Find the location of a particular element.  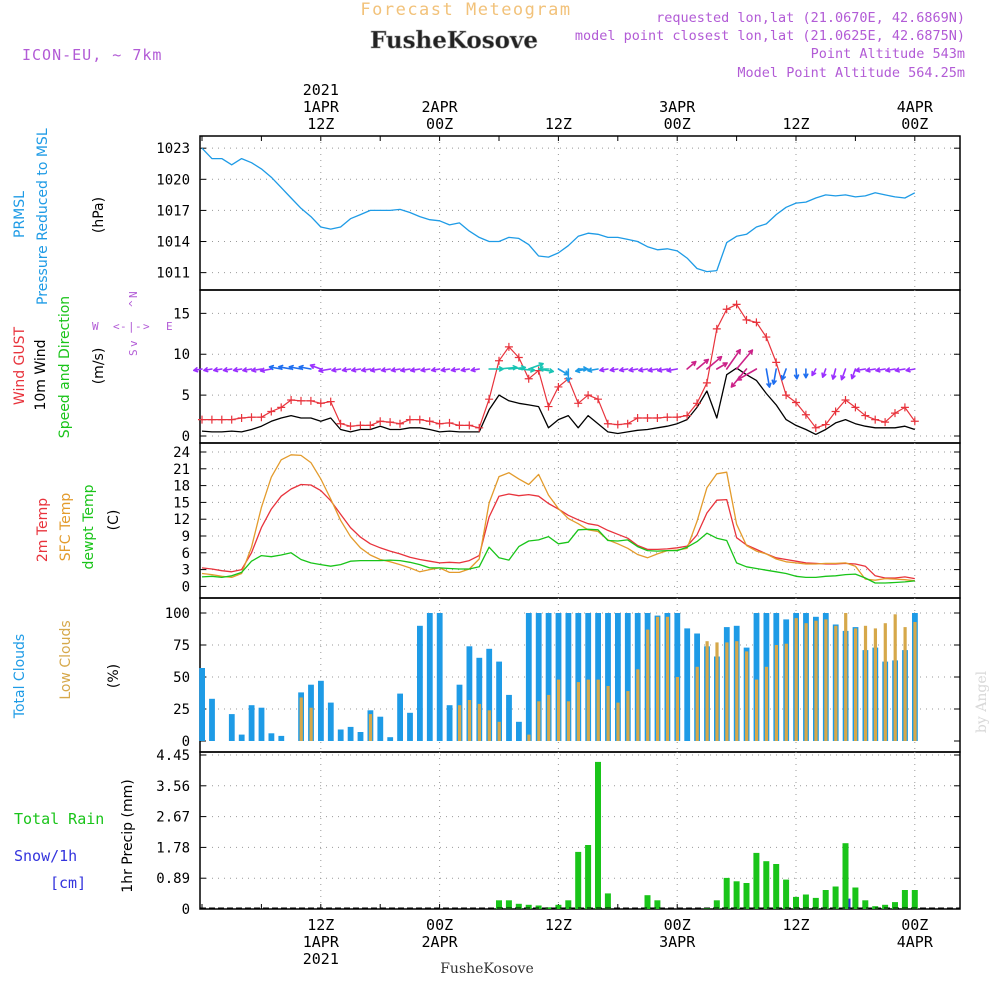

compass-up: ^ is located at coordinates (133, 303).